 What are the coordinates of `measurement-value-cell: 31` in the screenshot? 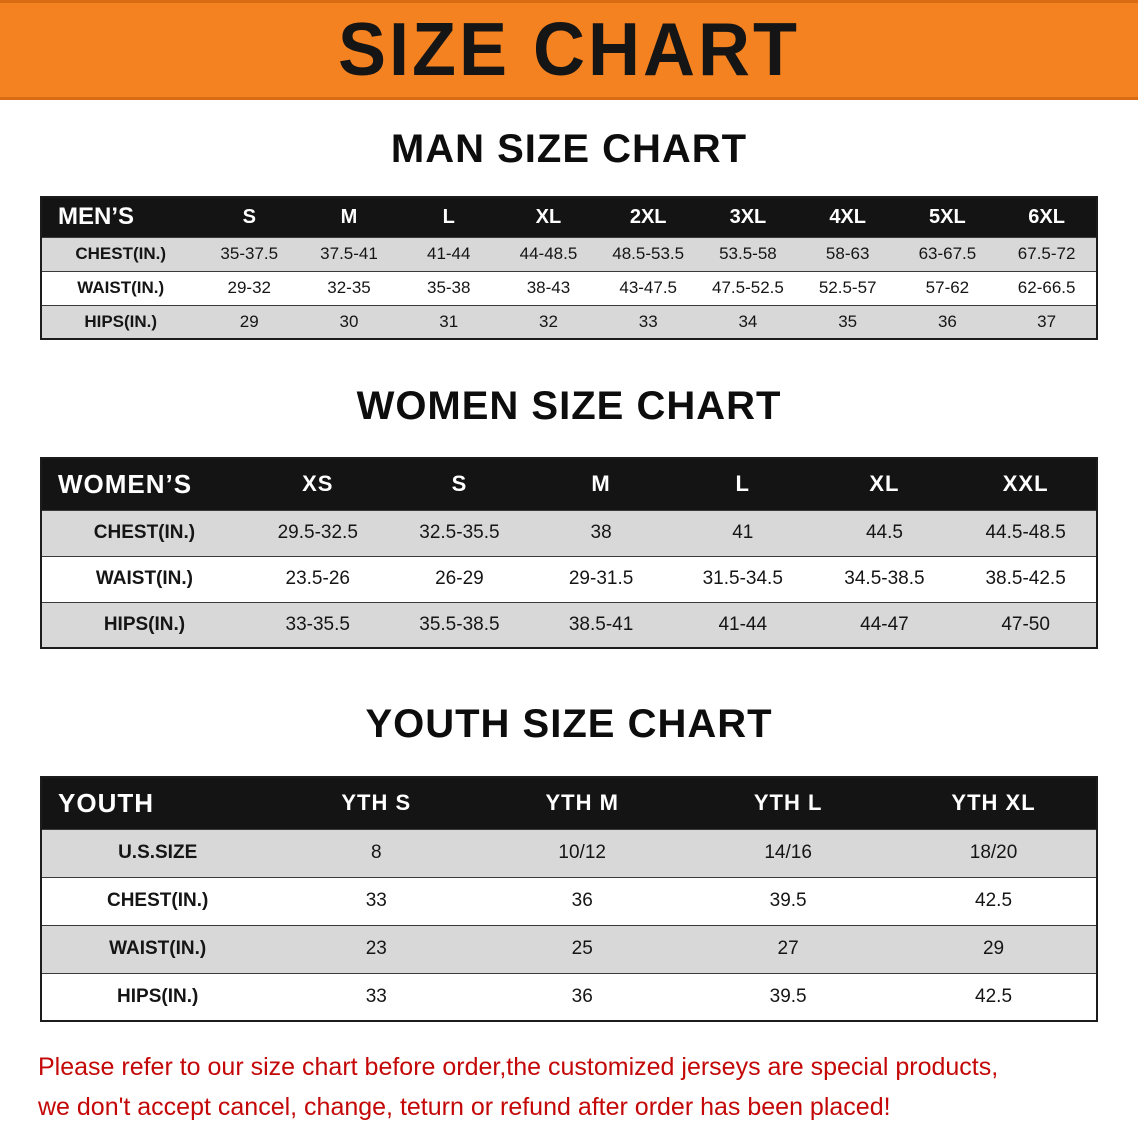 It's located at (449, 321).